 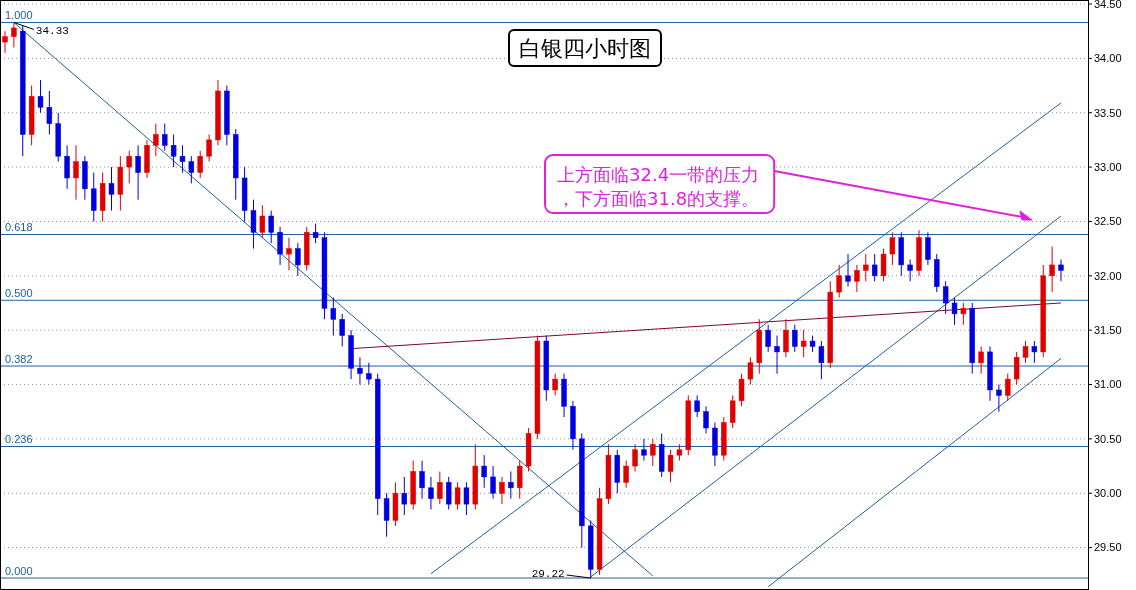 I want to click on annotation: 0.000, so click(x=19, y=571).